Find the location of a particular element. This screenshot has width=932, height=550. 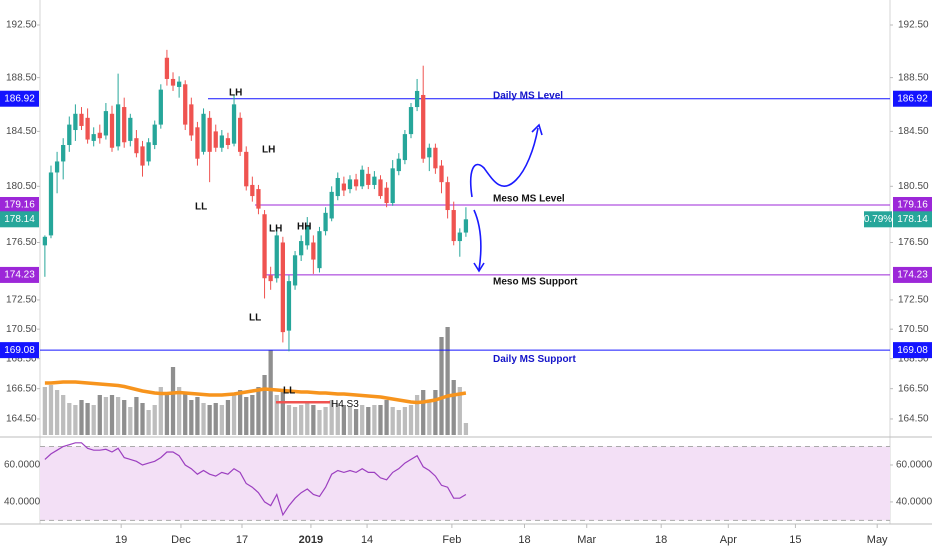

y-tick-label-right: 164.50 is located at coordinates (913, 419).